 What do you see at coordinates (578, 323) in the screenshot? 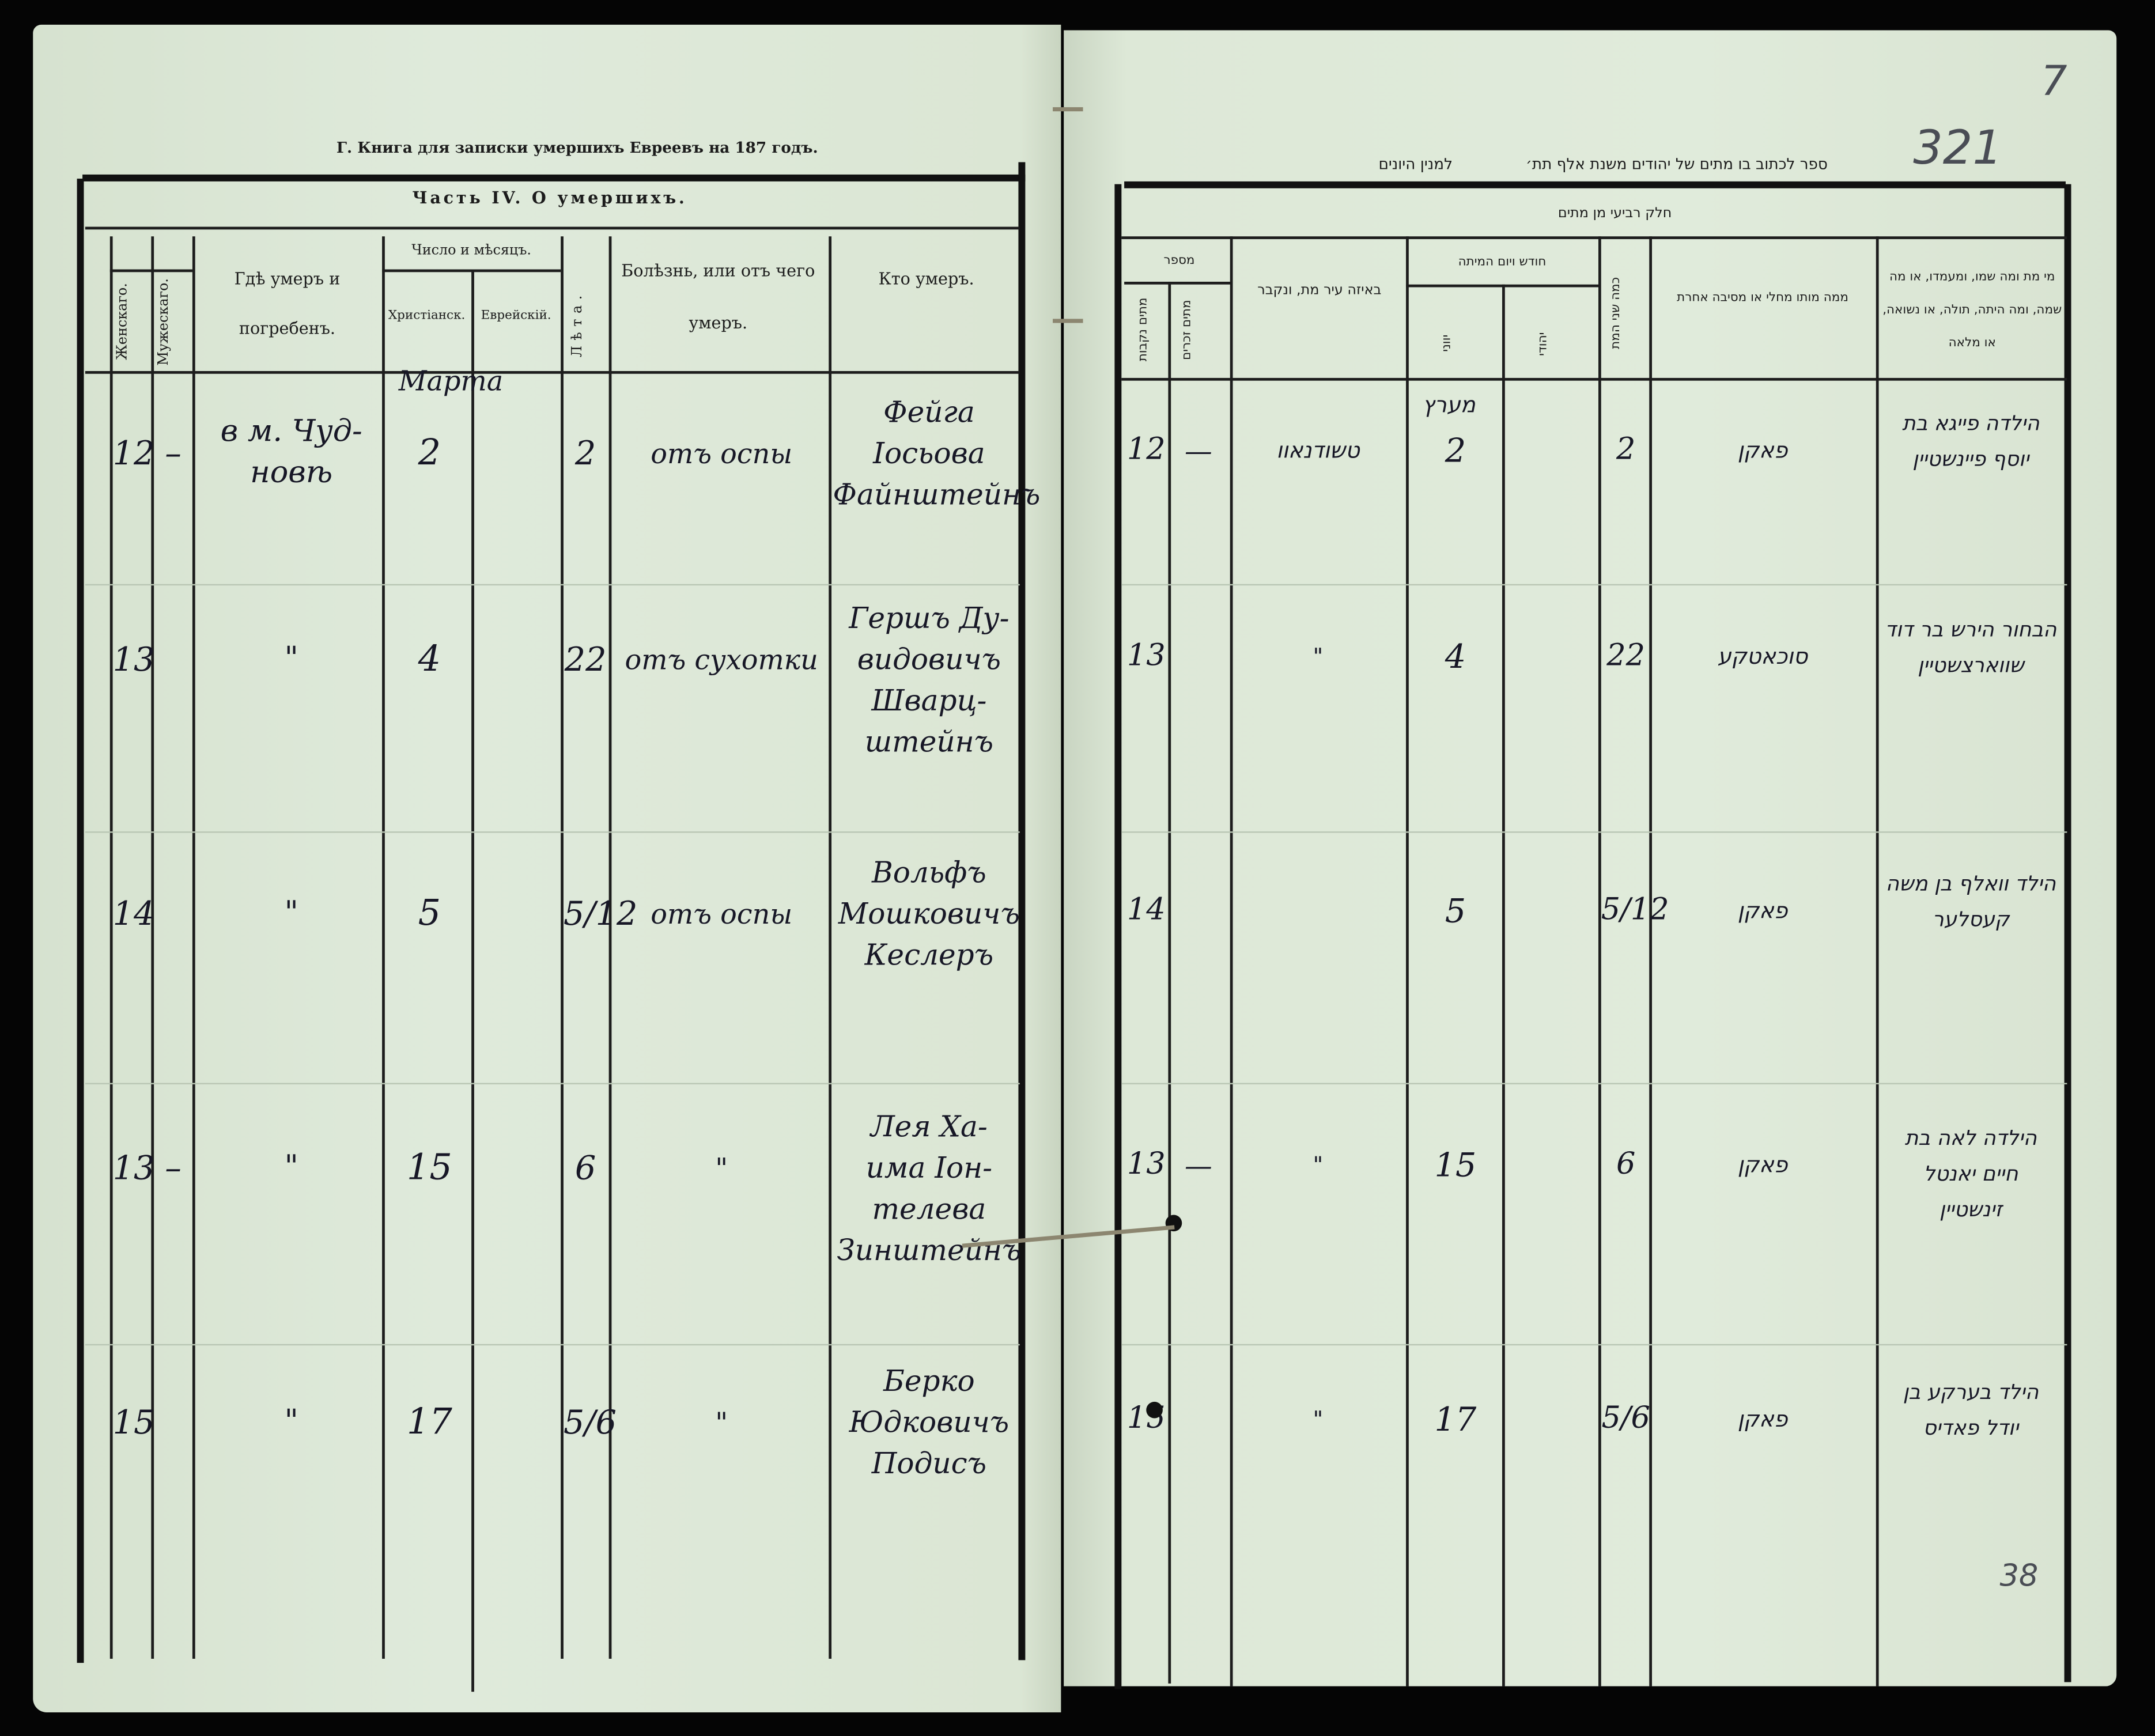
I see `left-header-age: Лѣта.` at bounding box center [578, 323].